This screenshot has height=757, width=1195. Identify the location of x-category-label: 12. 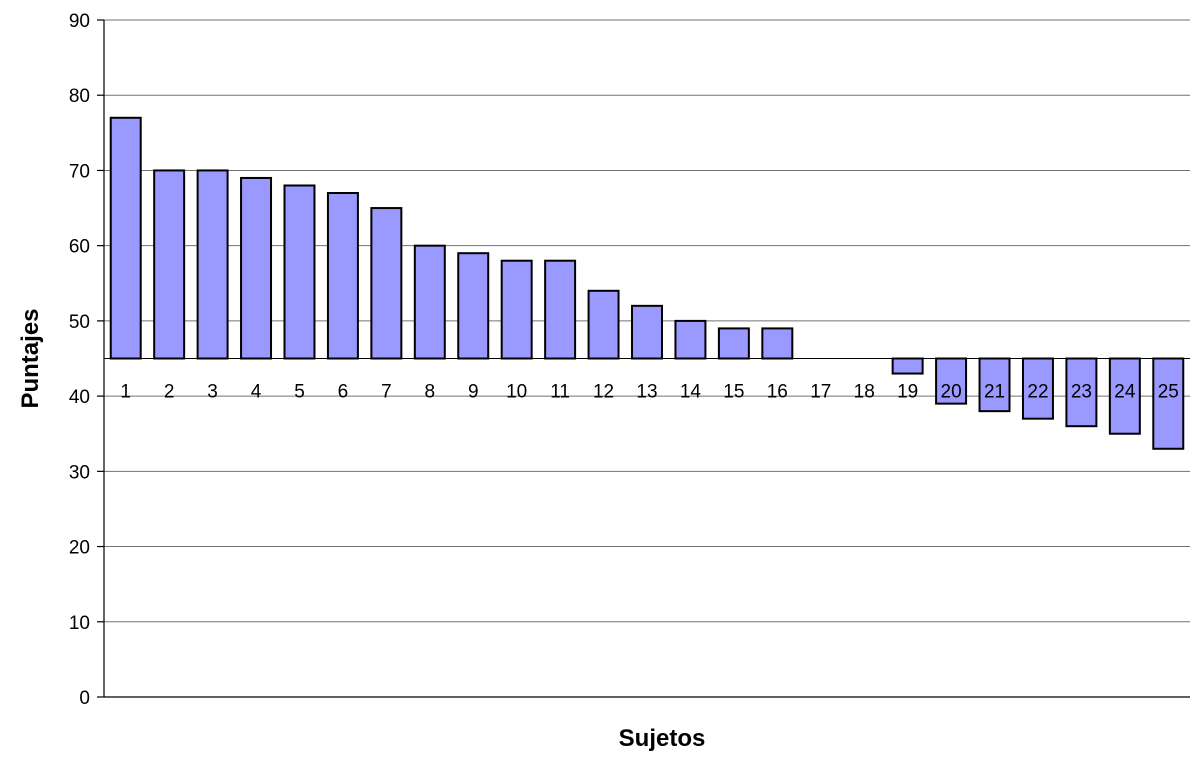
(603, 392).